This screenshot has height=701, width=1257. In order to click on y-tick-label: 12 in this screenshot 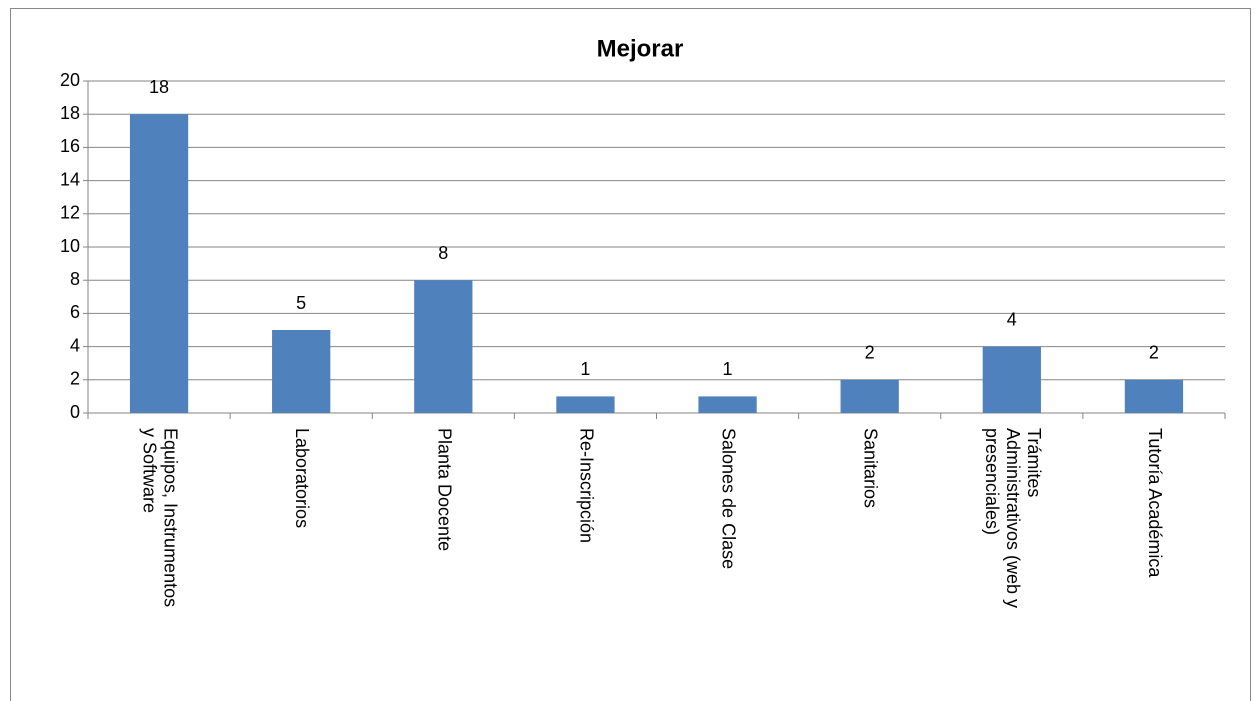, I will do `click(70, 213)`.